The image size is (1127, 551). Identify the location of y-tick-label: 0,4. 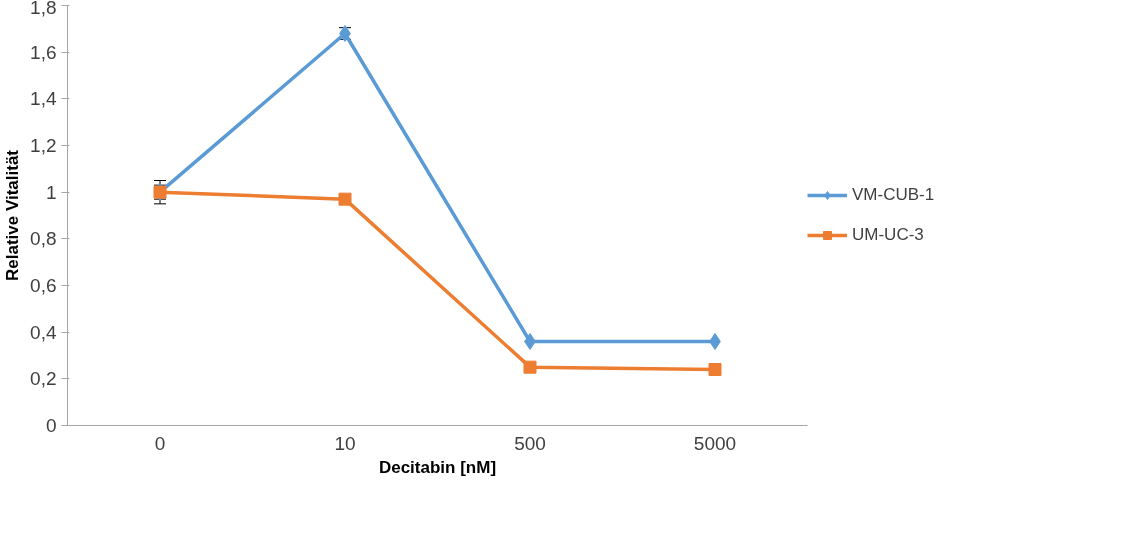
(43, 332).